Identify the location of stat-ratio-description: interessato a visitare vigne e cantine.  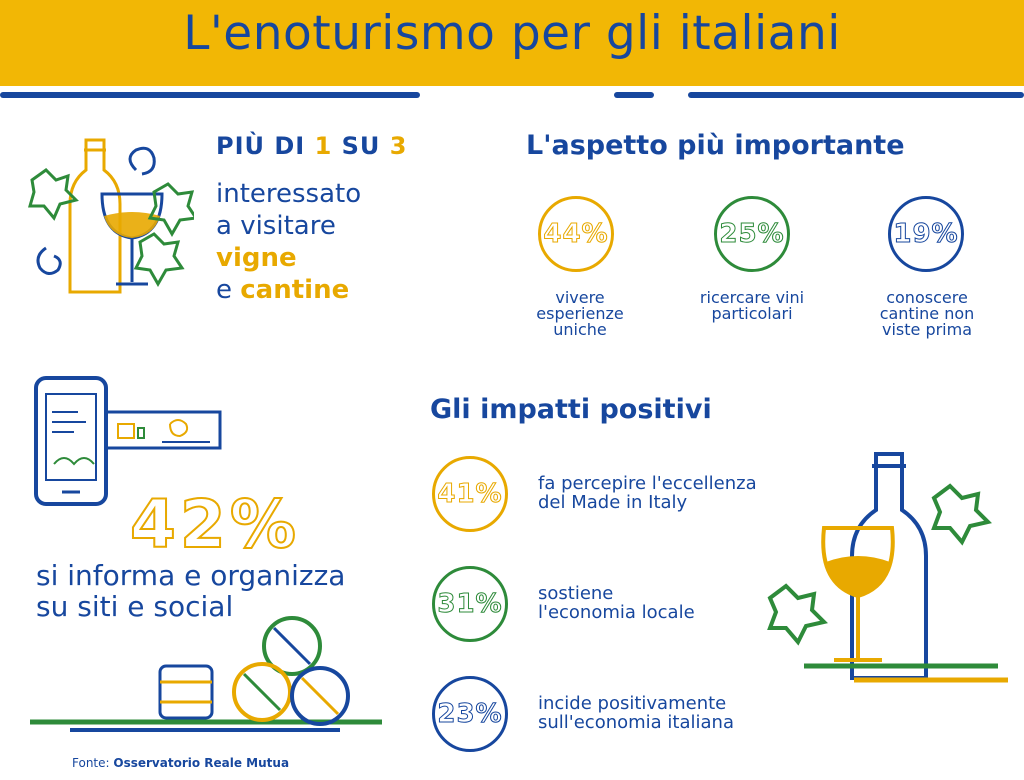
(288, 242).